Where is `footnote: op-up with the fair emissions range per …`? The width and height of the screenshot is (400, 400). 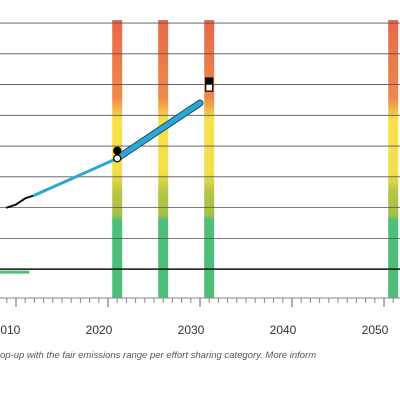 footnote: op-up with the fair emissions range per … is located at coordinates (158, 355).